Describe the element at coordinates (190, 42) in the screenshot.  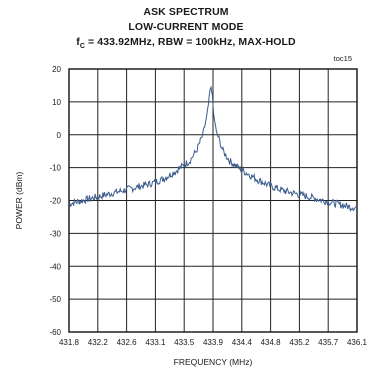
I see `chart-title-line3-rest: = 433.92MHz, RBW = 100kHz, MAX-HOLD` at that location.